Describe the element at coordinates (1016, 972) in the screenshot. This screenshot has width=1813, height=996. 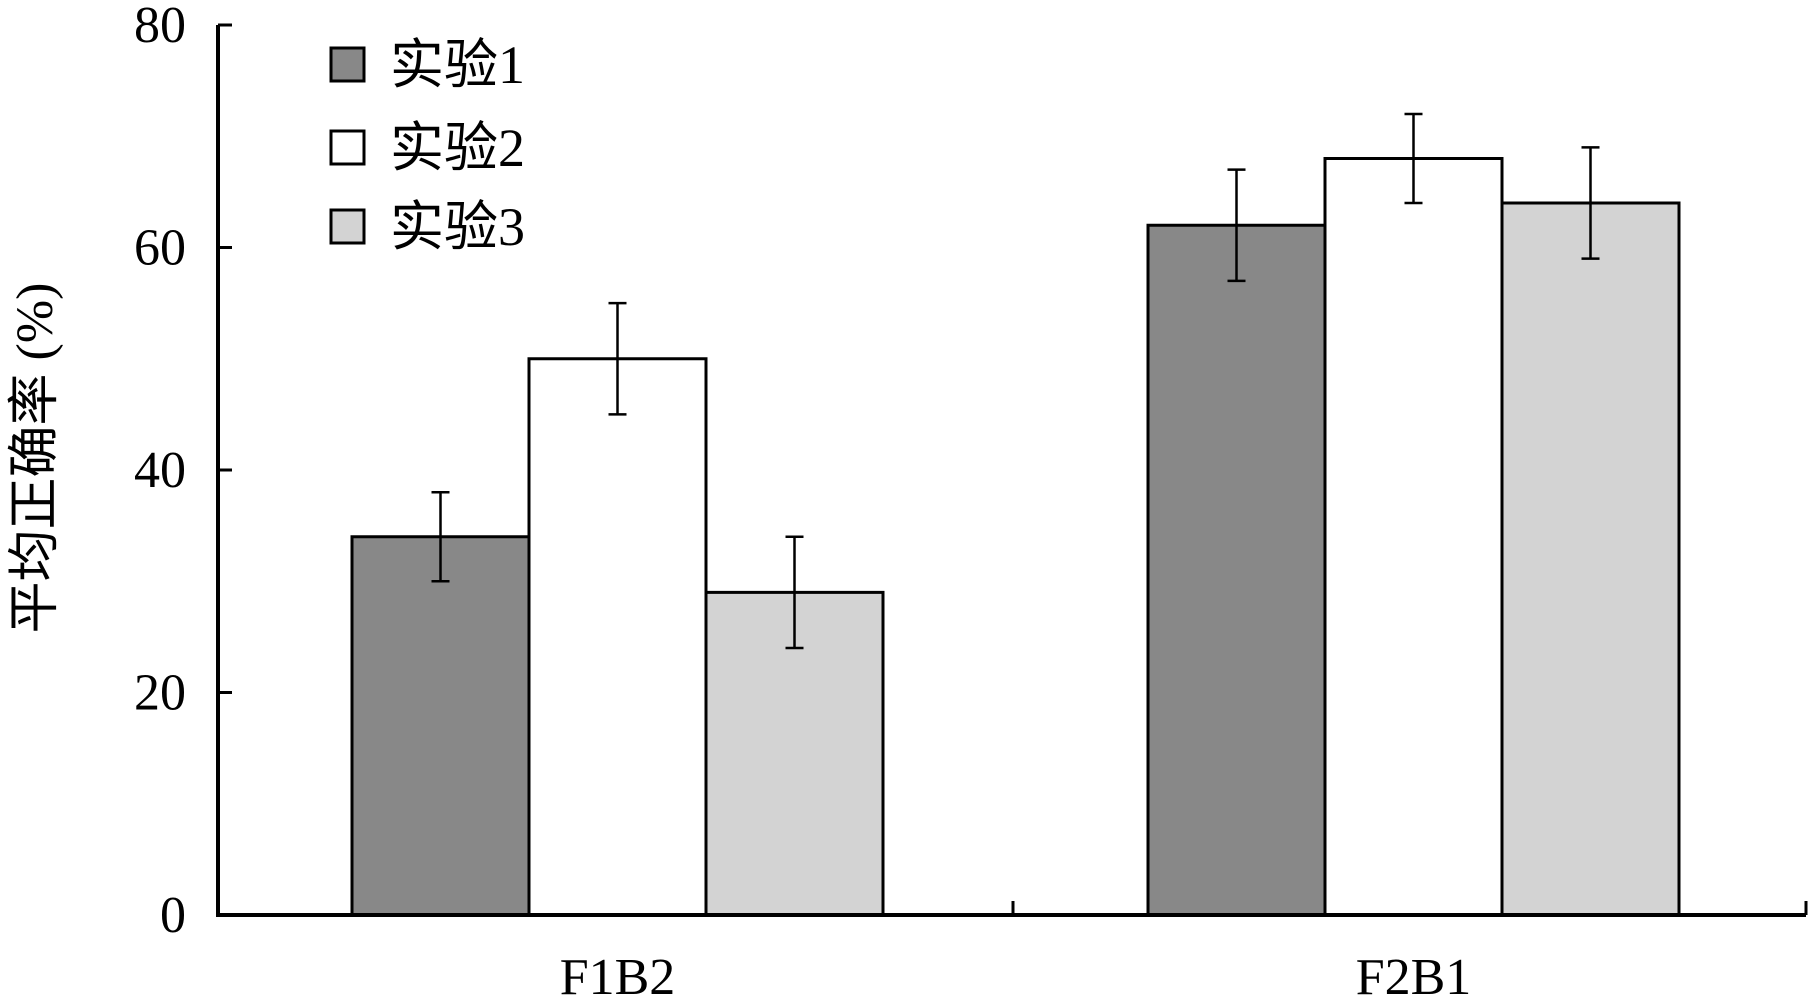
I see `category-labels: F1B2 F2B1` at that location.